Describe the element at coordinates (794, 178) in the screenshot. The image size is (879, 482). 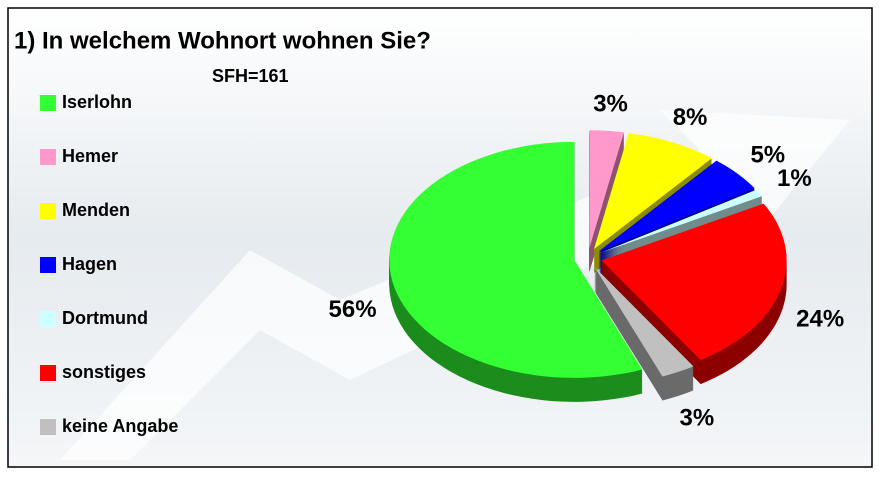
I see `data-label: 1%` at that location.